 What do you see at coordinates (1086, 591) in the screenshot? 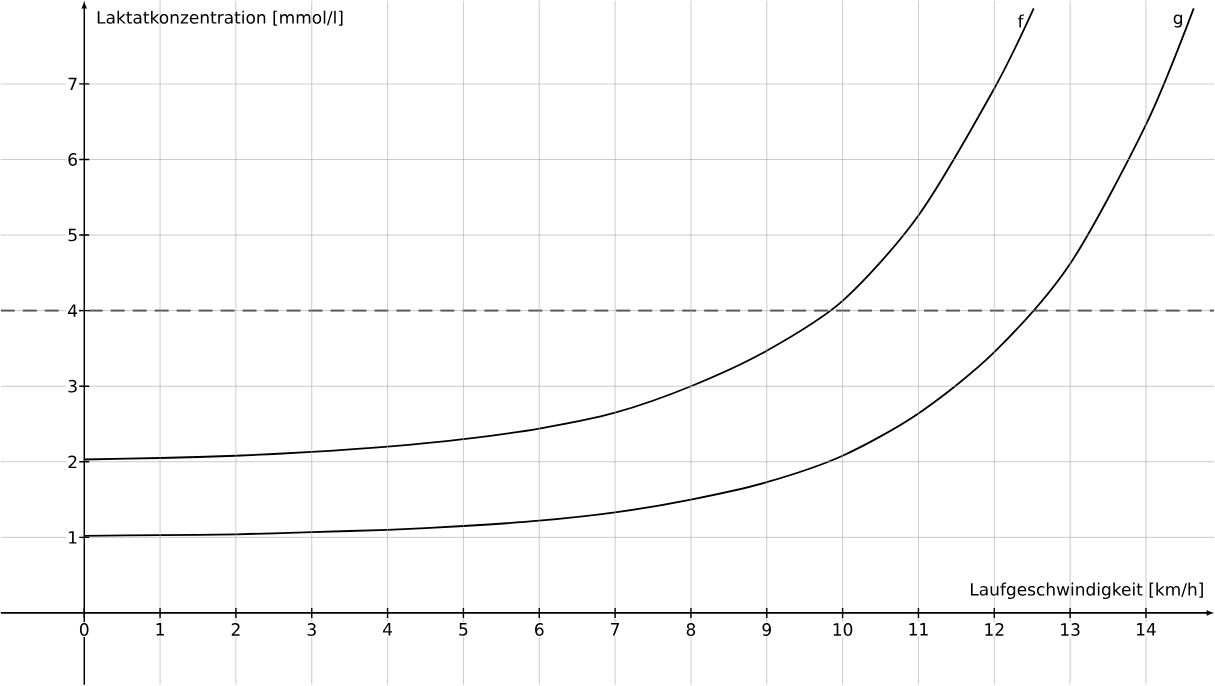
I see `x-axis-title: Laufgeschwindigkeit [km/h]` at bounding box center [1086, 591].